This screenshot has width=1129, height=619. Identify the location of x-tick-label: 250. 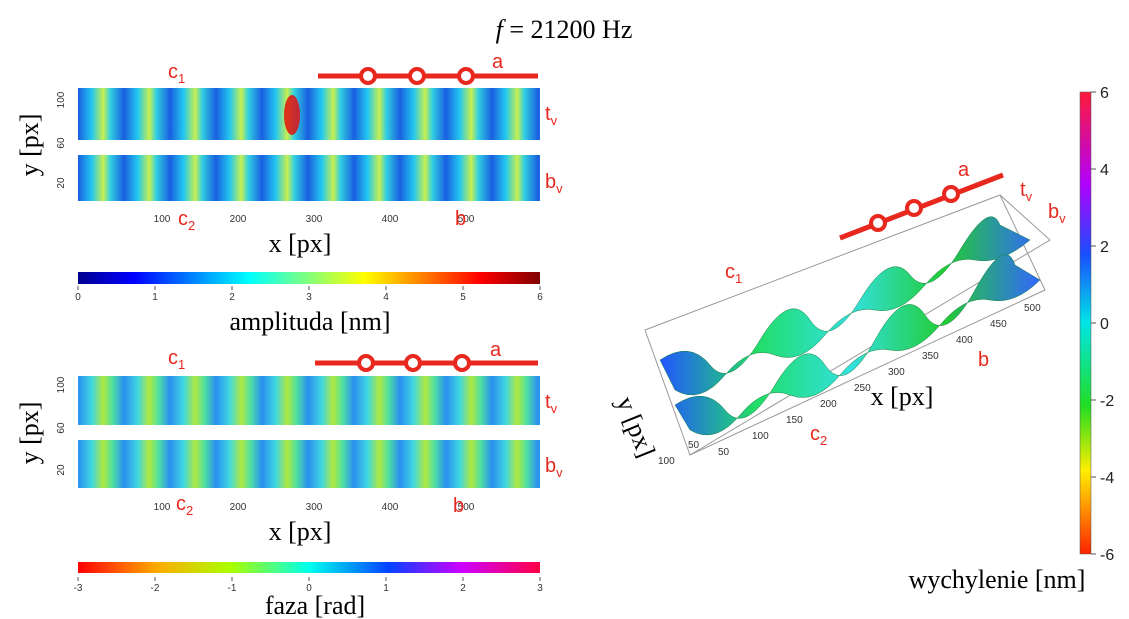
(862, 388).